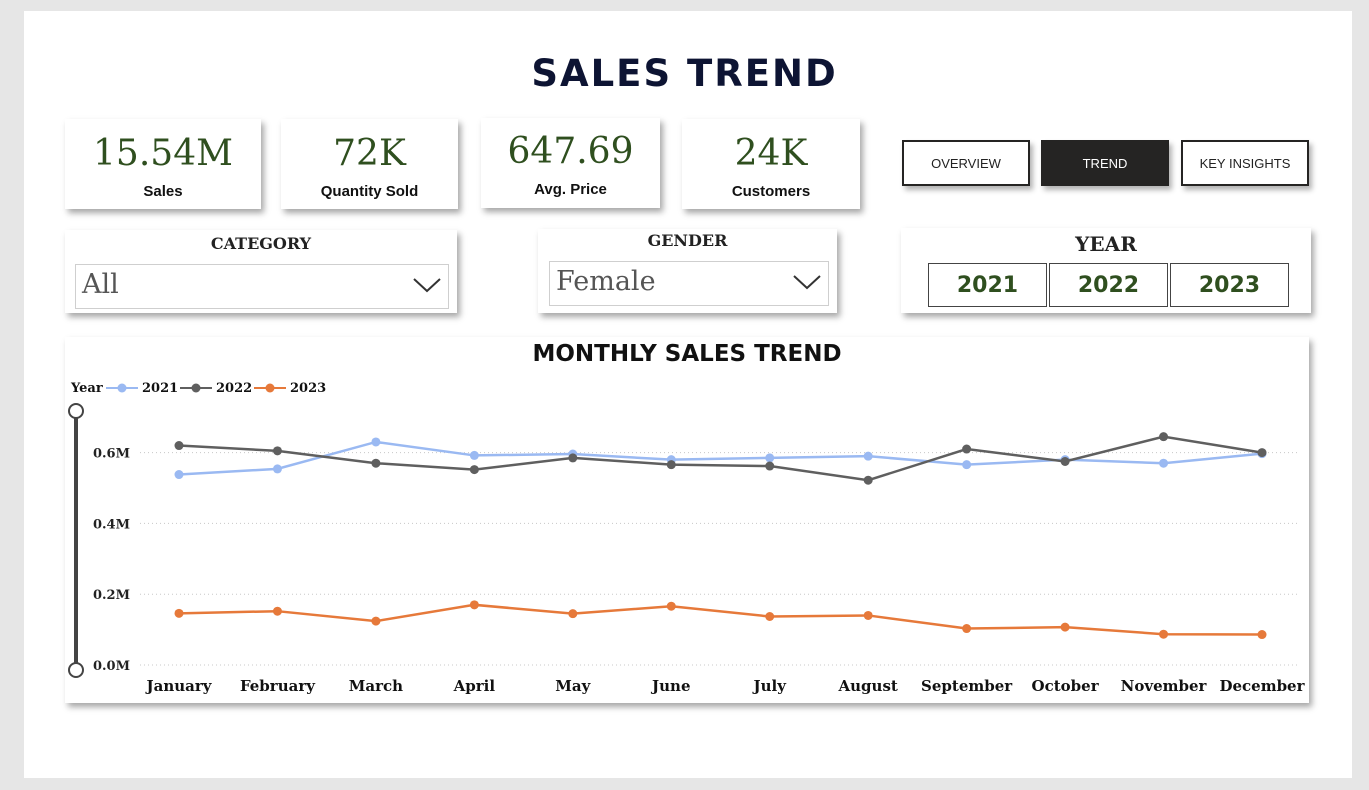 This screenshot has height=790, width=1369. Describe the element at coordinates (76, 670) in the screenshot. I see `range-slider-handle-bottom` at that location.